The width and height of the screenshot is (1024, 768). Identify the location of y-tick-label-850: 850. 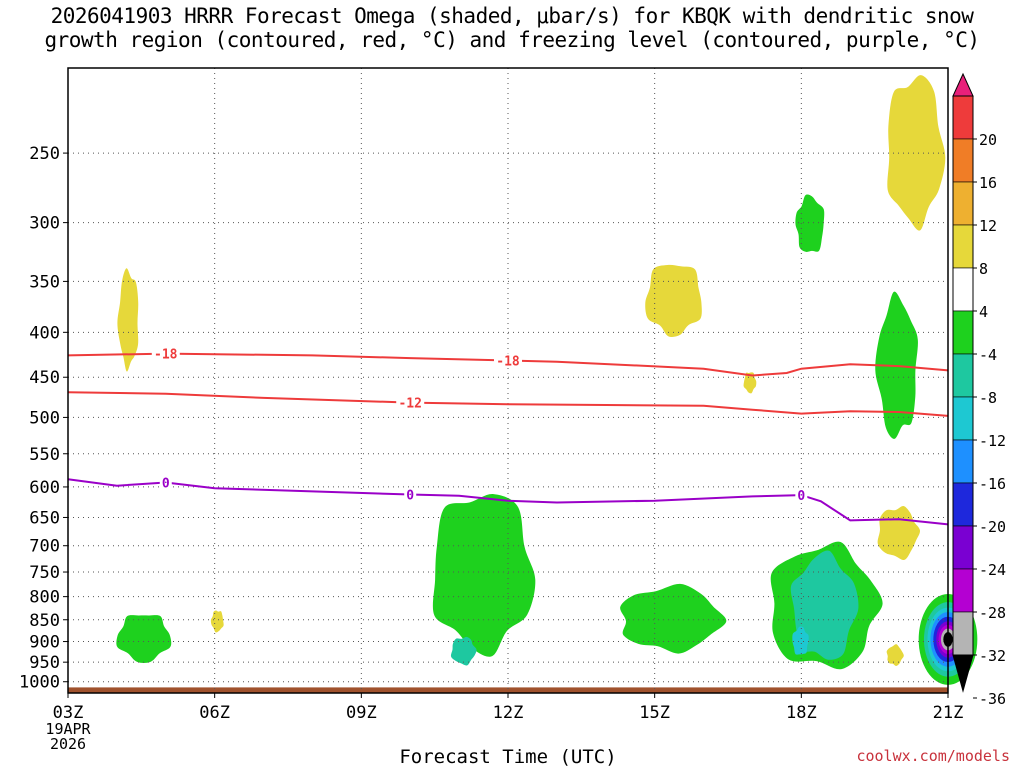
(44, 621).